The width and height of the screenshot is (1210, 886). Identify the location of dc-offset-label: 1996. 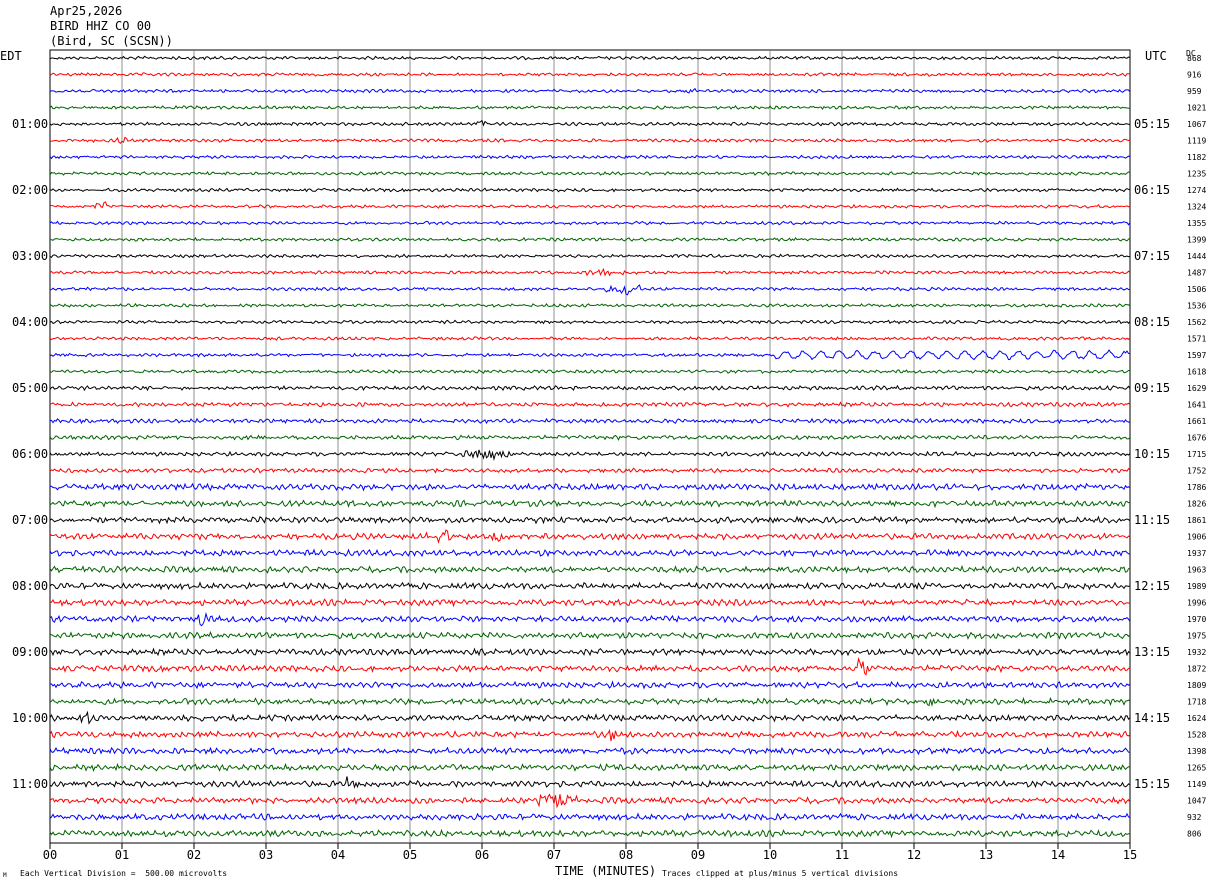
(1196, 603).